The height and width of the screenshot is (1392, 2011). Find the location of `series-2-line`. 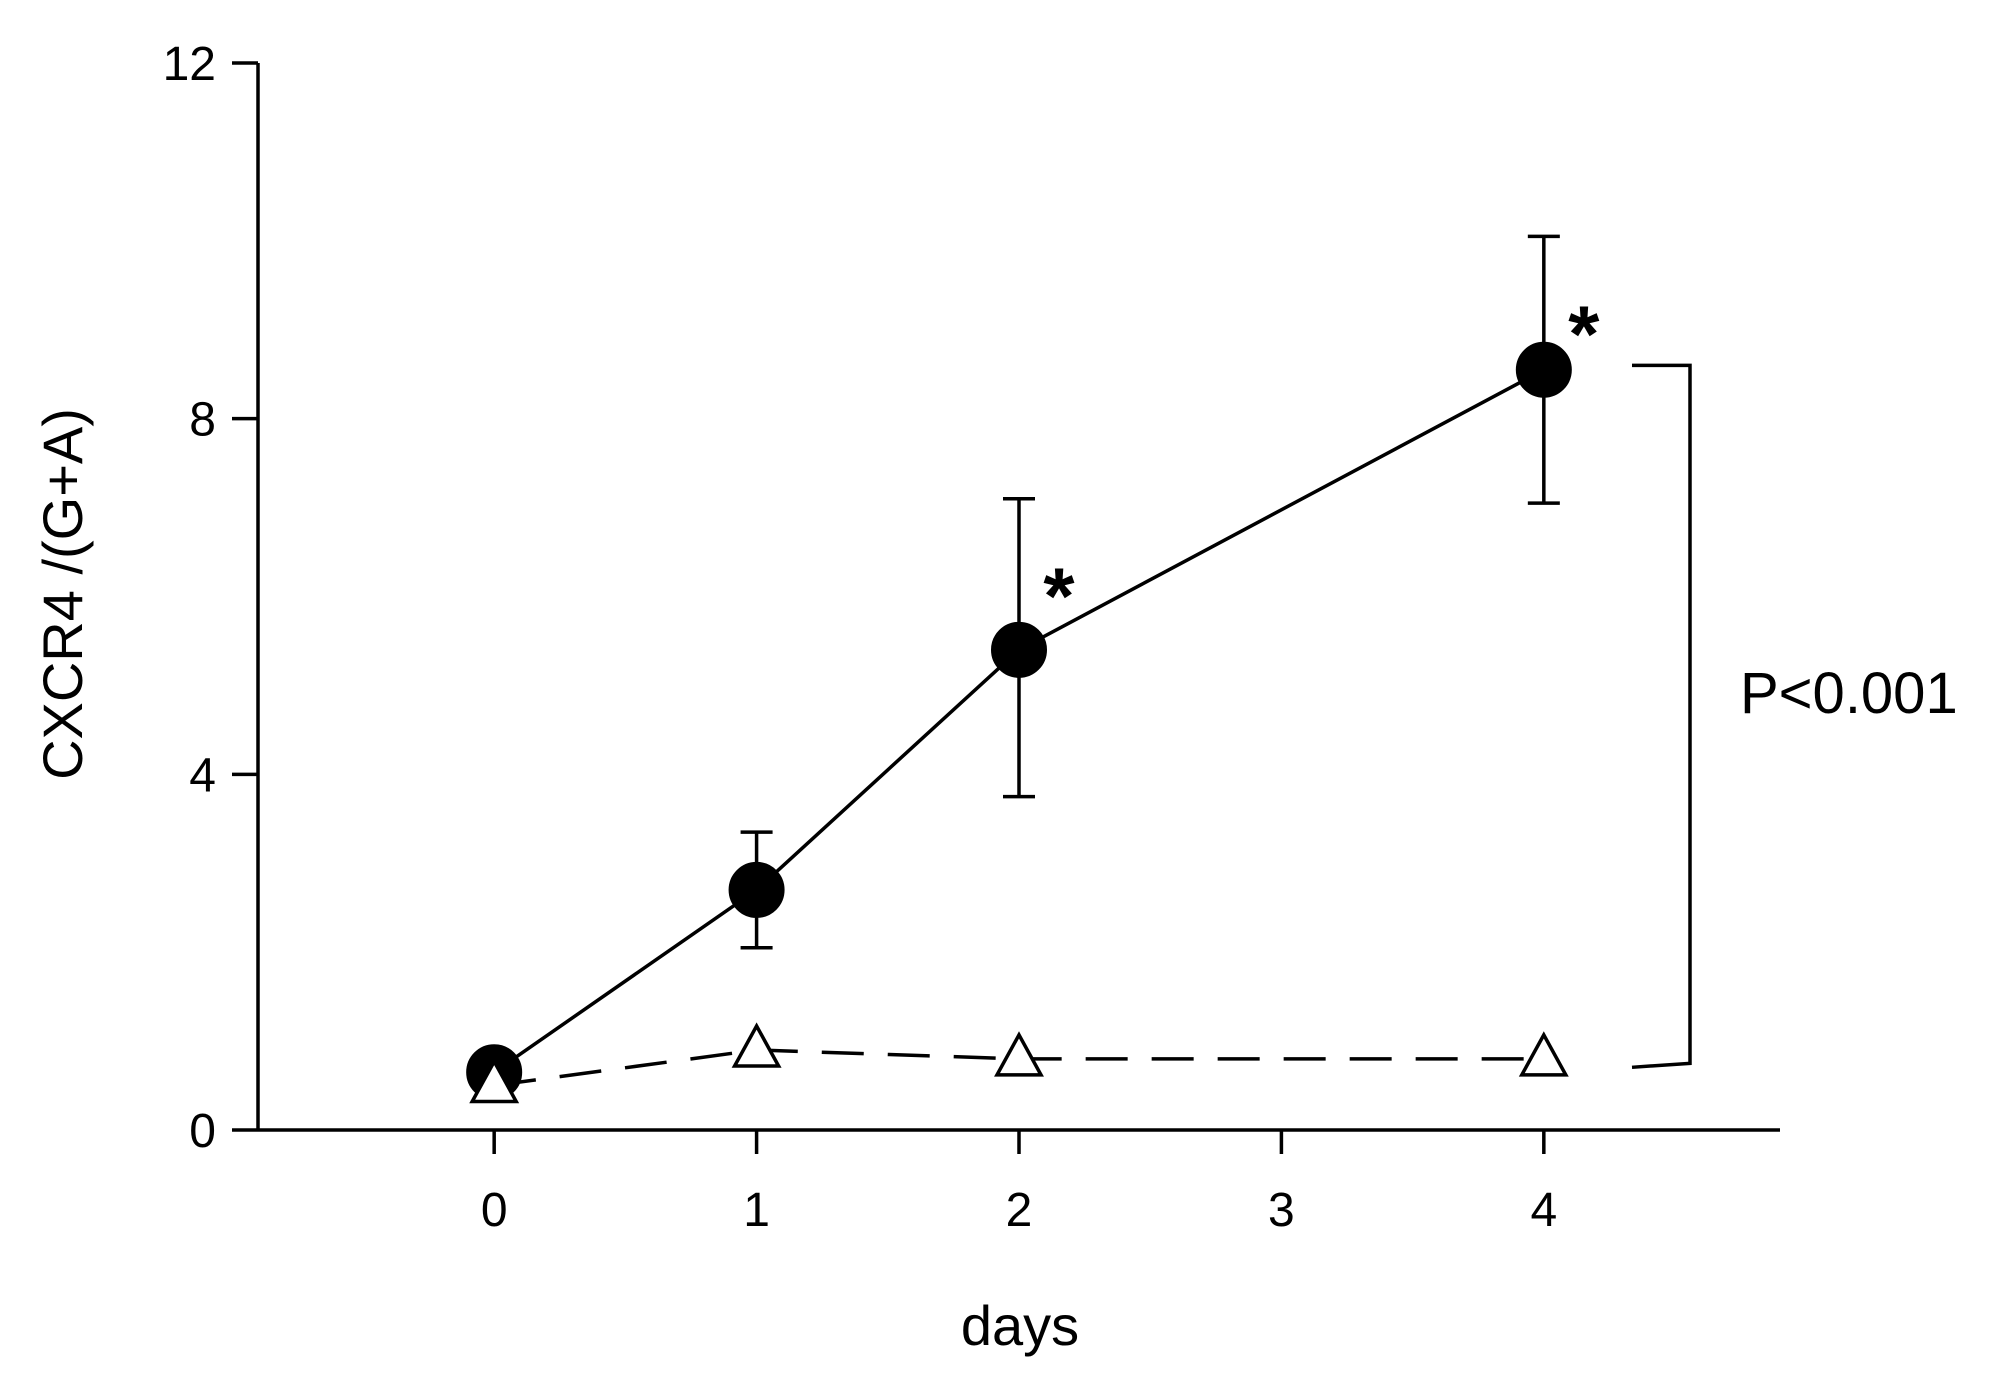

series-2-line is located at coordinates (1018, 1068).